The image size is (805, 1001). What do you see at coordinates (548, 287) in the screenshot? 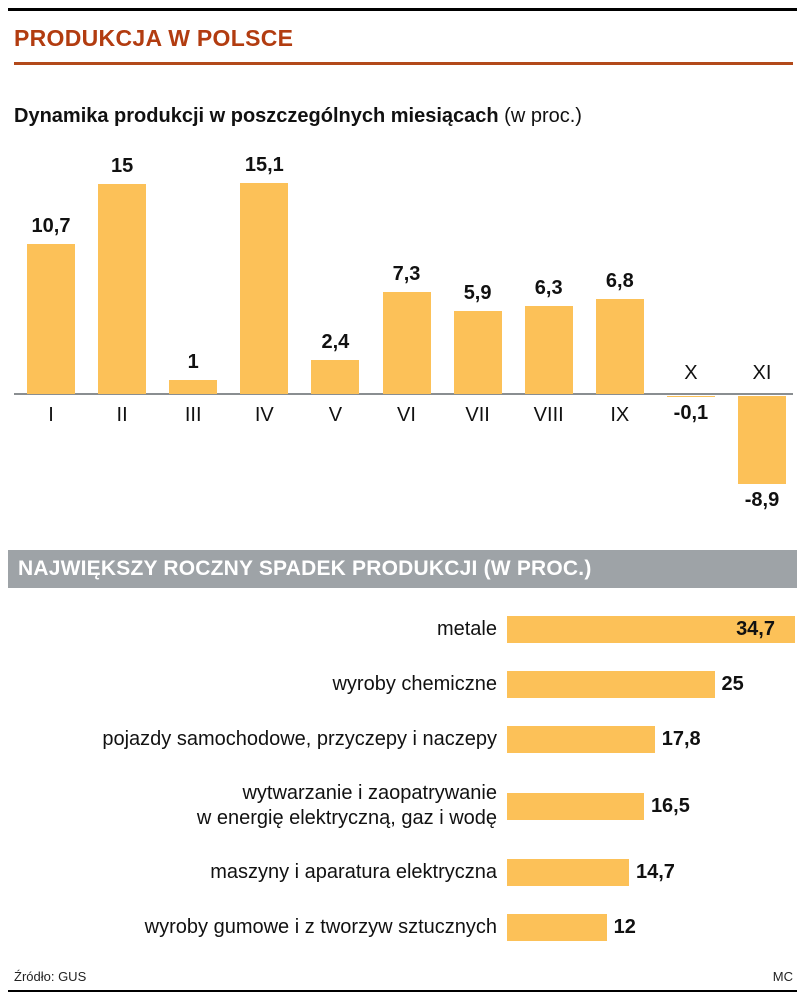
I see `bar-value-label: 6,3` at bounding box center [548, 287].